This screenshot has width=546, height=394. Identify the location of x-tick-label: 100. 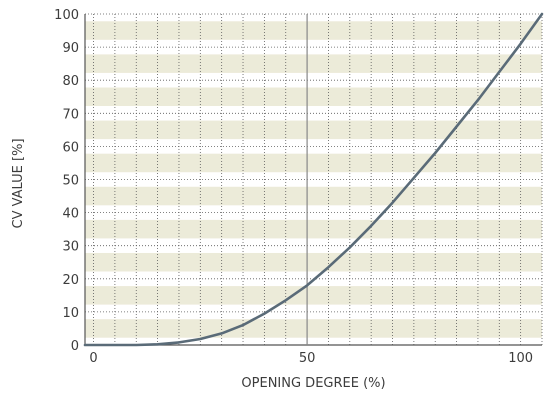
(520, 358).